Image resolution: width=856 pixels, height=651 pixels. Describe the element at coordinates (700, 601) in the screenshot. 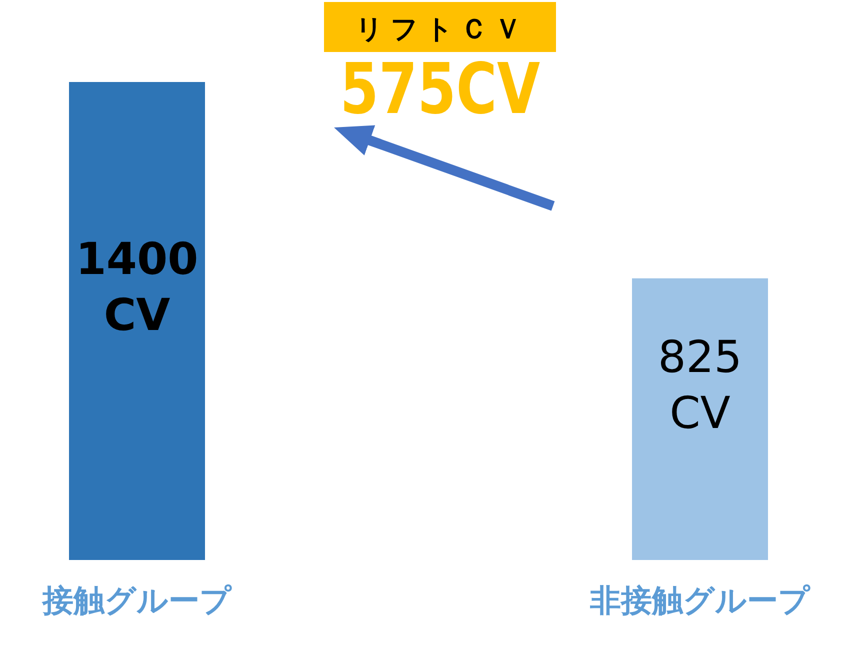

I see `x-tick-label: 非接触グループ` at that location.